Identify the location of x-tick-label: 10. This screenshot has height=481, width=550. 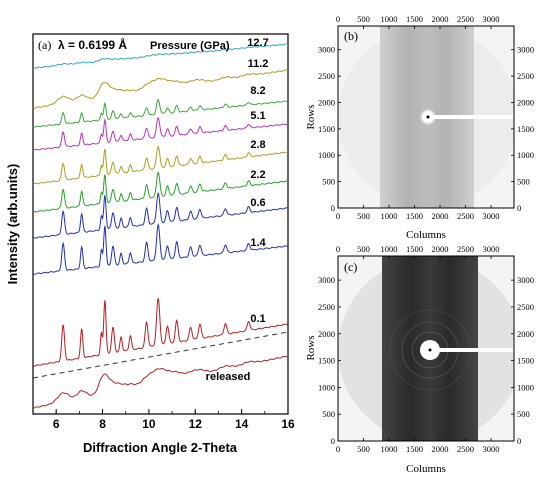
(149, 424).